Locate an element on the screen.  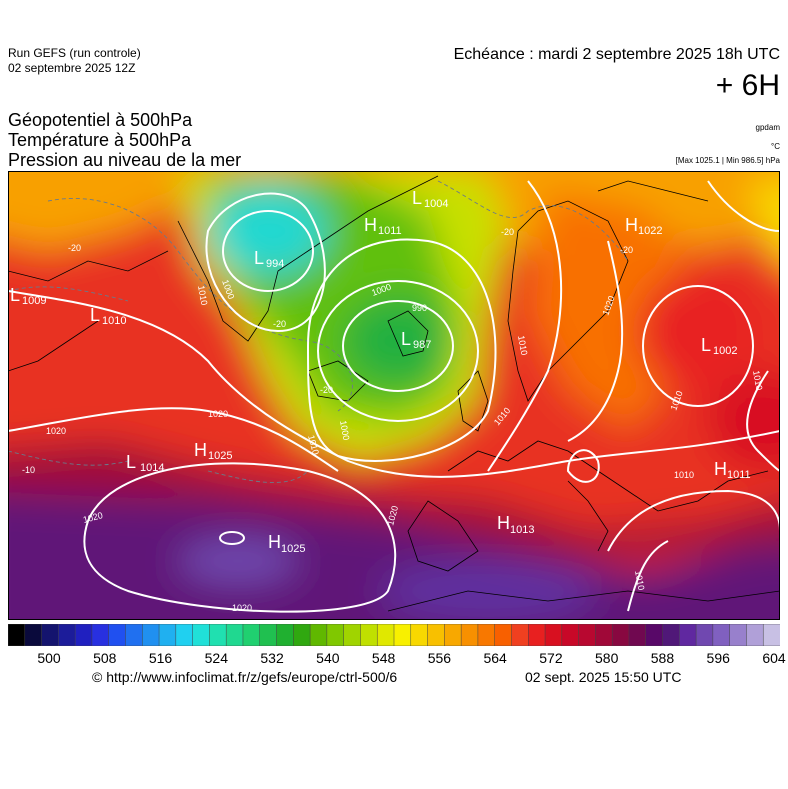
pressure-center-value-7: 1014 is located at coordinates (152, 468).